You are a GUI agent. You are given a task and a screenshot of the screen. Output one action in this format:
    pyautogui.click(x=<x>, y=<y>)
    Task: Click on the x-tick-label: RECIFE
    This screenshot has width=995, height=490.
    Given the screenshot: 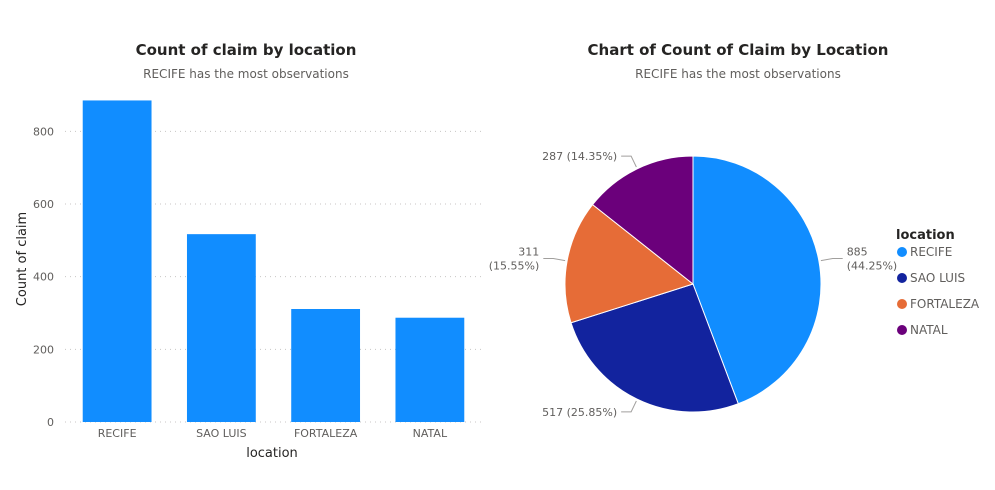 What is the action you would take?
    pyautogui.click(x=117, y=433)
    